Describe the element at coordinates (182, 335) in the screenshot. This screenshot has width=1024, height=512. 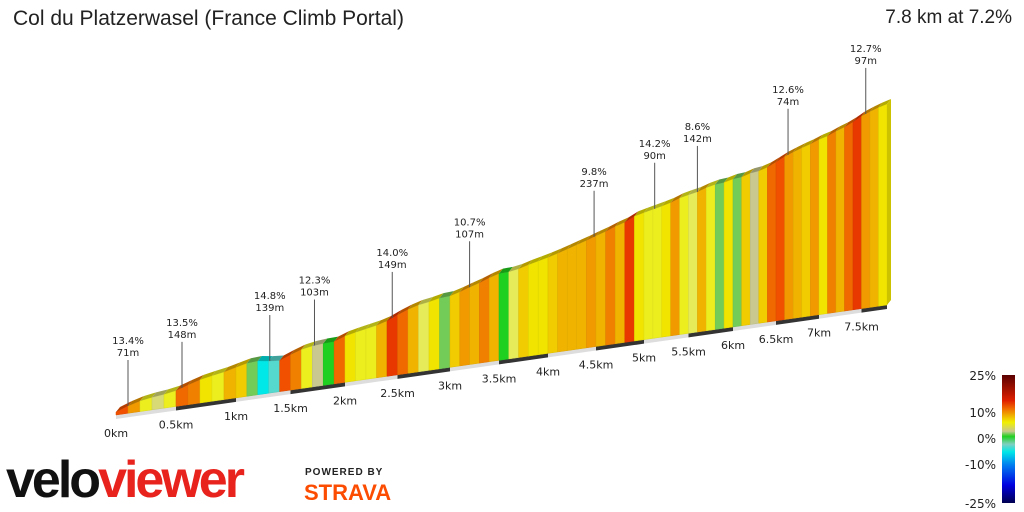
I see `annotation-length: 148m` at that location.